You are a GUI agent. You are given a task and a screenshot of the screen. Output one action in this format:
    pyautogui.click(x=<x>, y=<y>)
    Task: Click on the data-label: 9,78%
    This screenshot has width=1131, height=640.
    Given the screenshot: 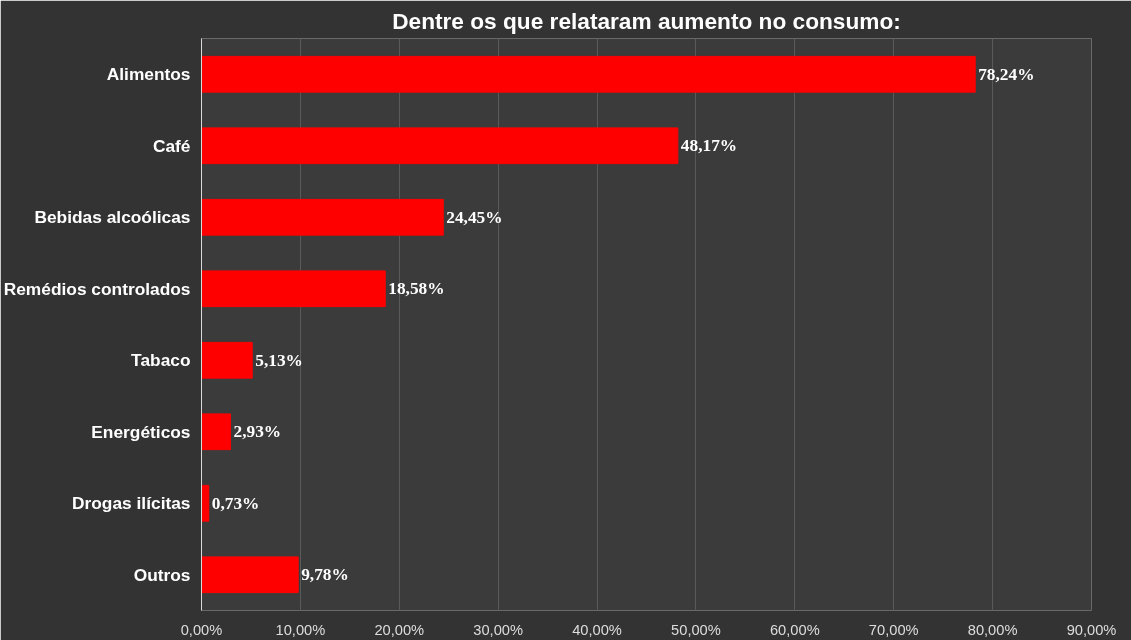 What is the action you would take?
    pyautogui.click(x=325, y=575)
    